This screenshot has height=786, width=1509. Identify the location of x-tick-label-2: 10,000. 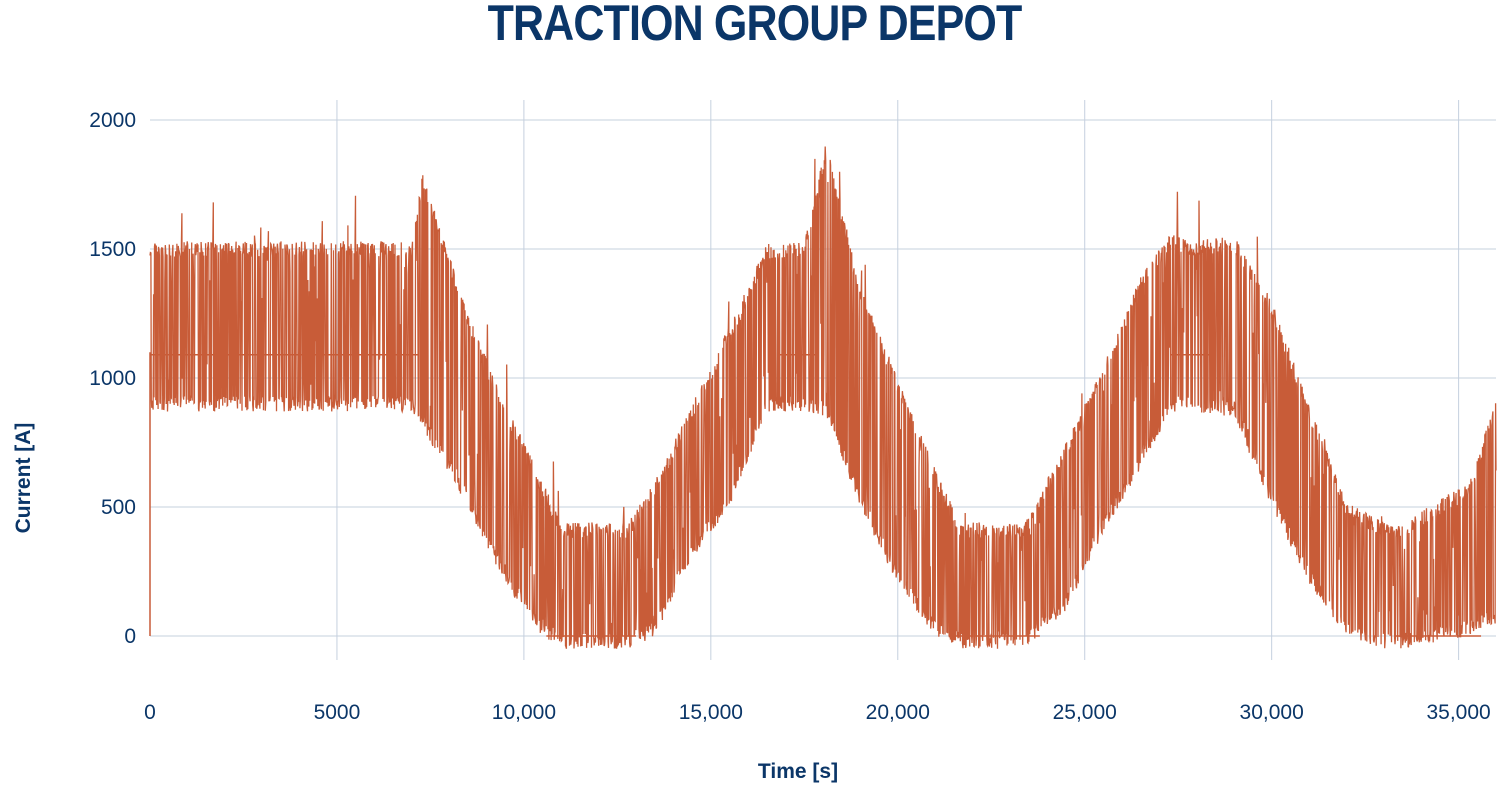
(524, 712).